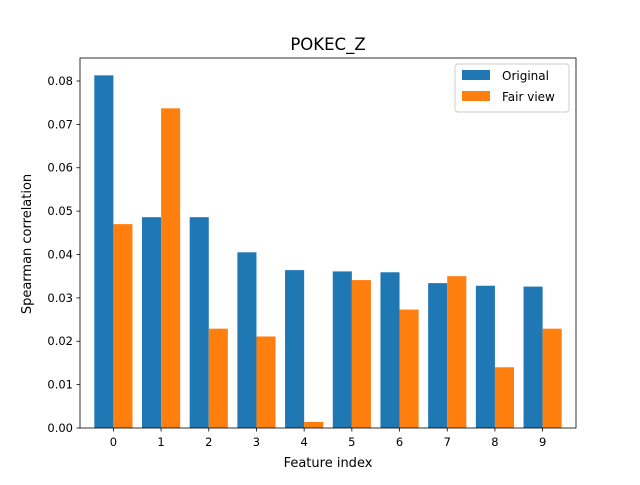 The width and height of the screenshot is (640, 485). Describe the element at coordinates (476, 96) in the screenshot. I see `legend-swatch-fair-view` at that location.